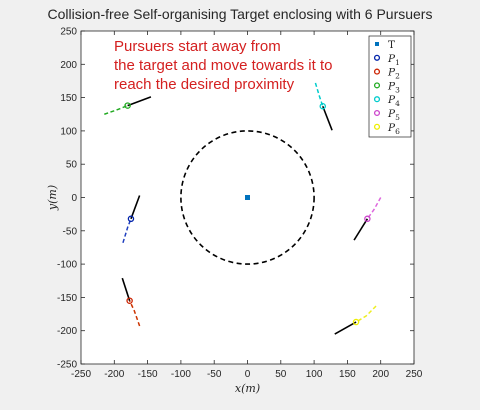  I want to click on legend-pursuer-label-2: P2, so click(393, 74).